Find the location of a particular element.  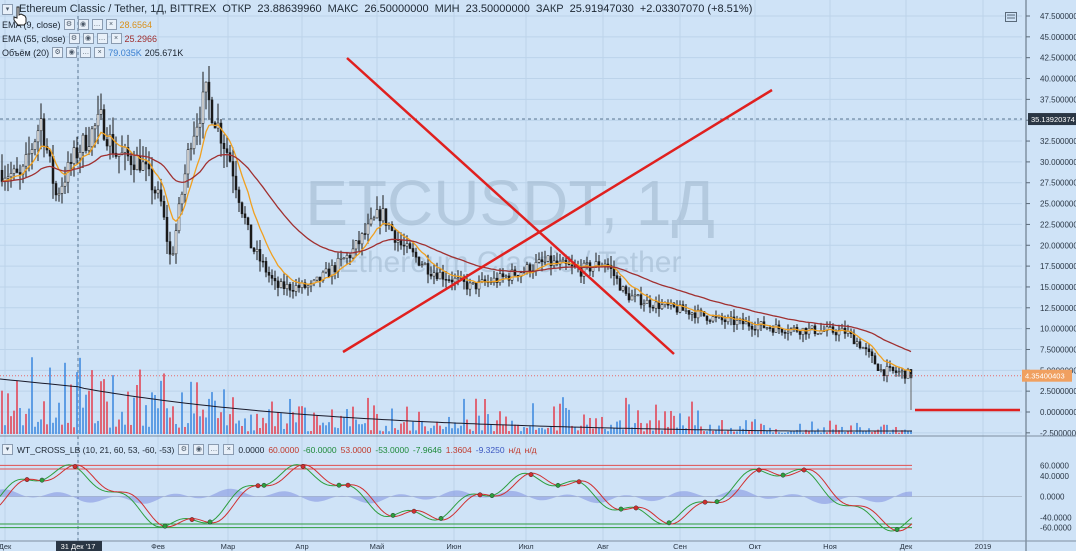

volume-legend: Объём (20) ⚙ ◉ … × 79.035K 205.671K is located at coordinates (92, 52).